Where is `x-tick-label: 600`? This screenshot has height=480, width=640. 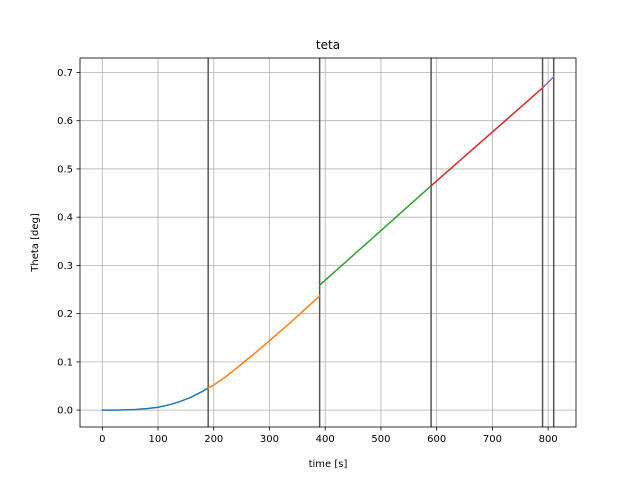 x-tick-label: 600 is located at coordinates (436, 439).